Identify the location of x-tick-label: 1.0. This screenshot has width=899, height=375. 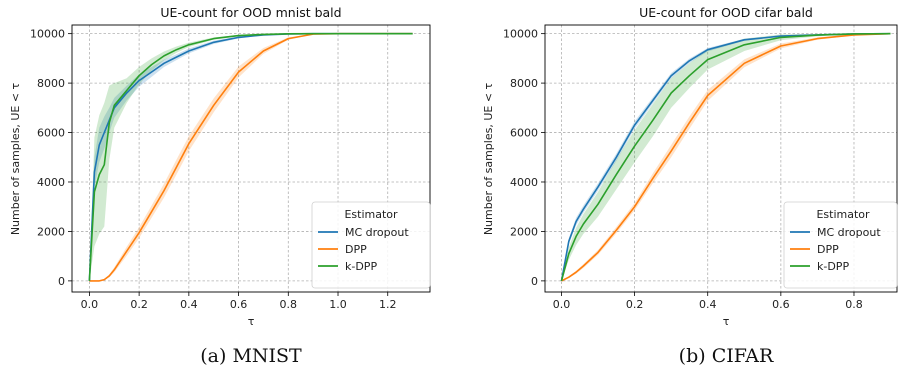
(338, 304).